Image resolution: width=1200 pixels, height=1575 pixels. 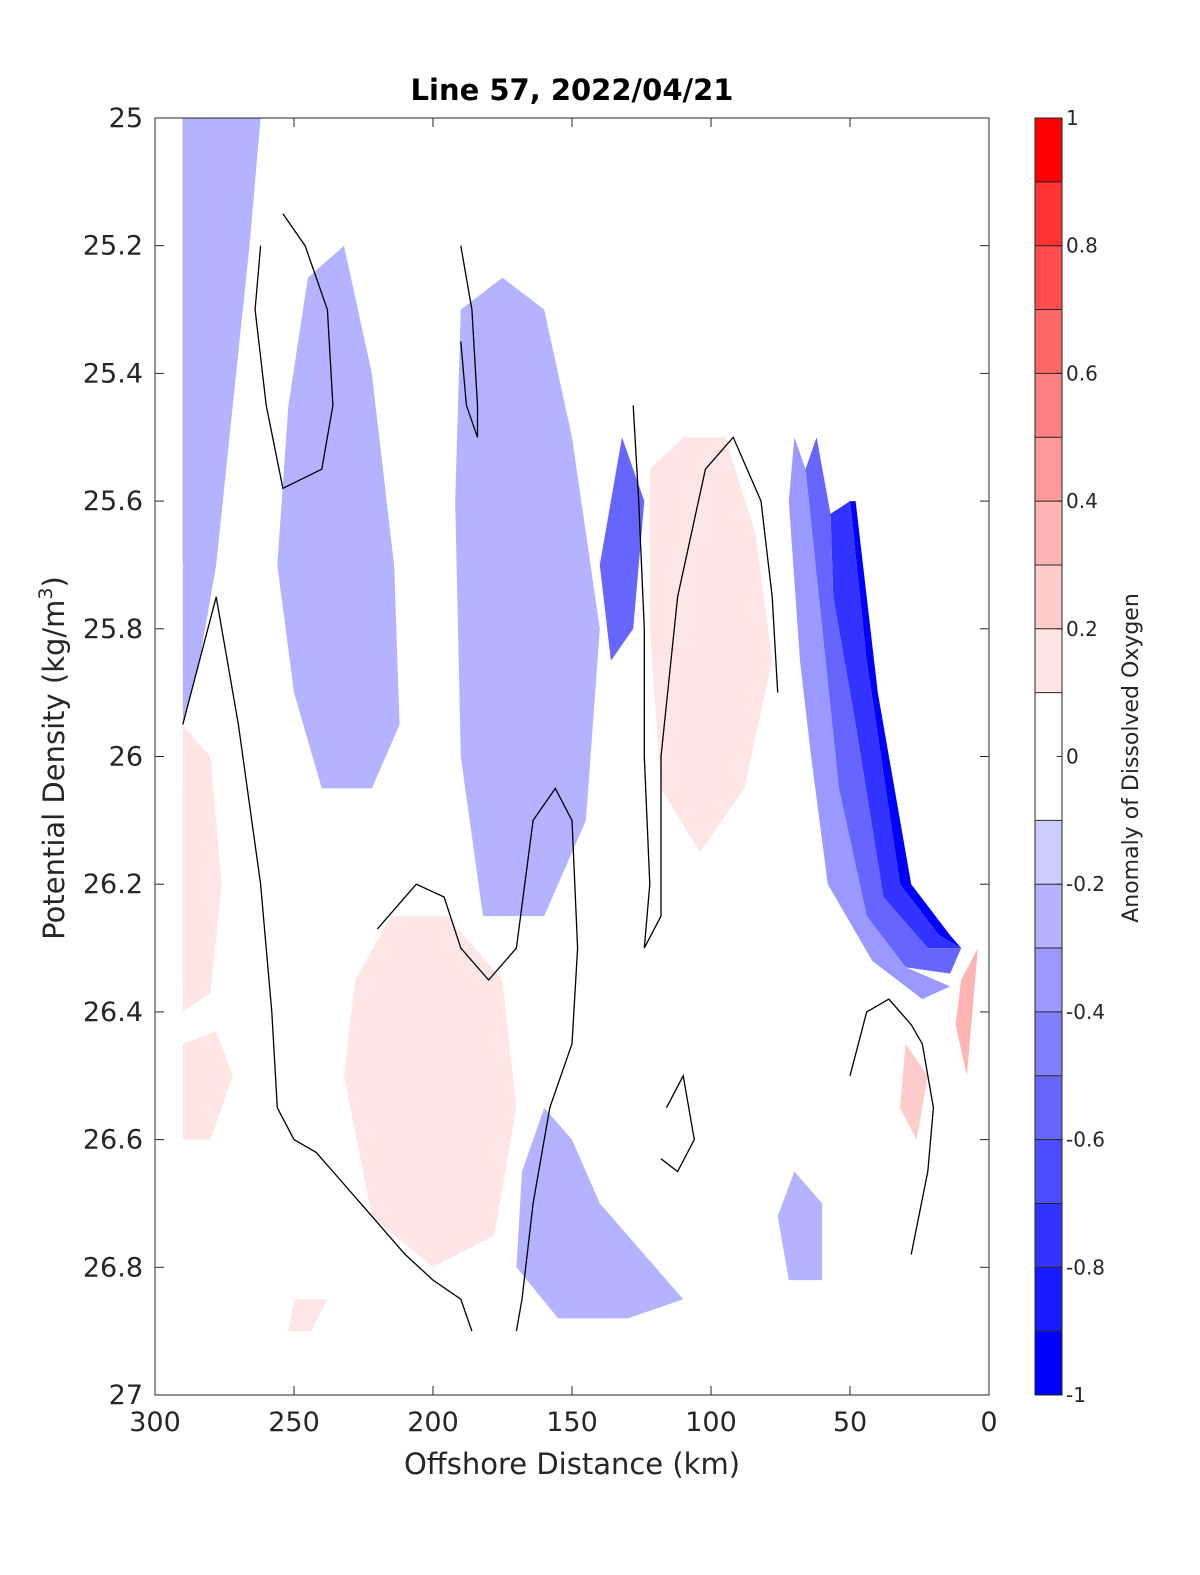 I want to click on colorbar-tick-label: -0.6, so click(x=1085, y=1140).